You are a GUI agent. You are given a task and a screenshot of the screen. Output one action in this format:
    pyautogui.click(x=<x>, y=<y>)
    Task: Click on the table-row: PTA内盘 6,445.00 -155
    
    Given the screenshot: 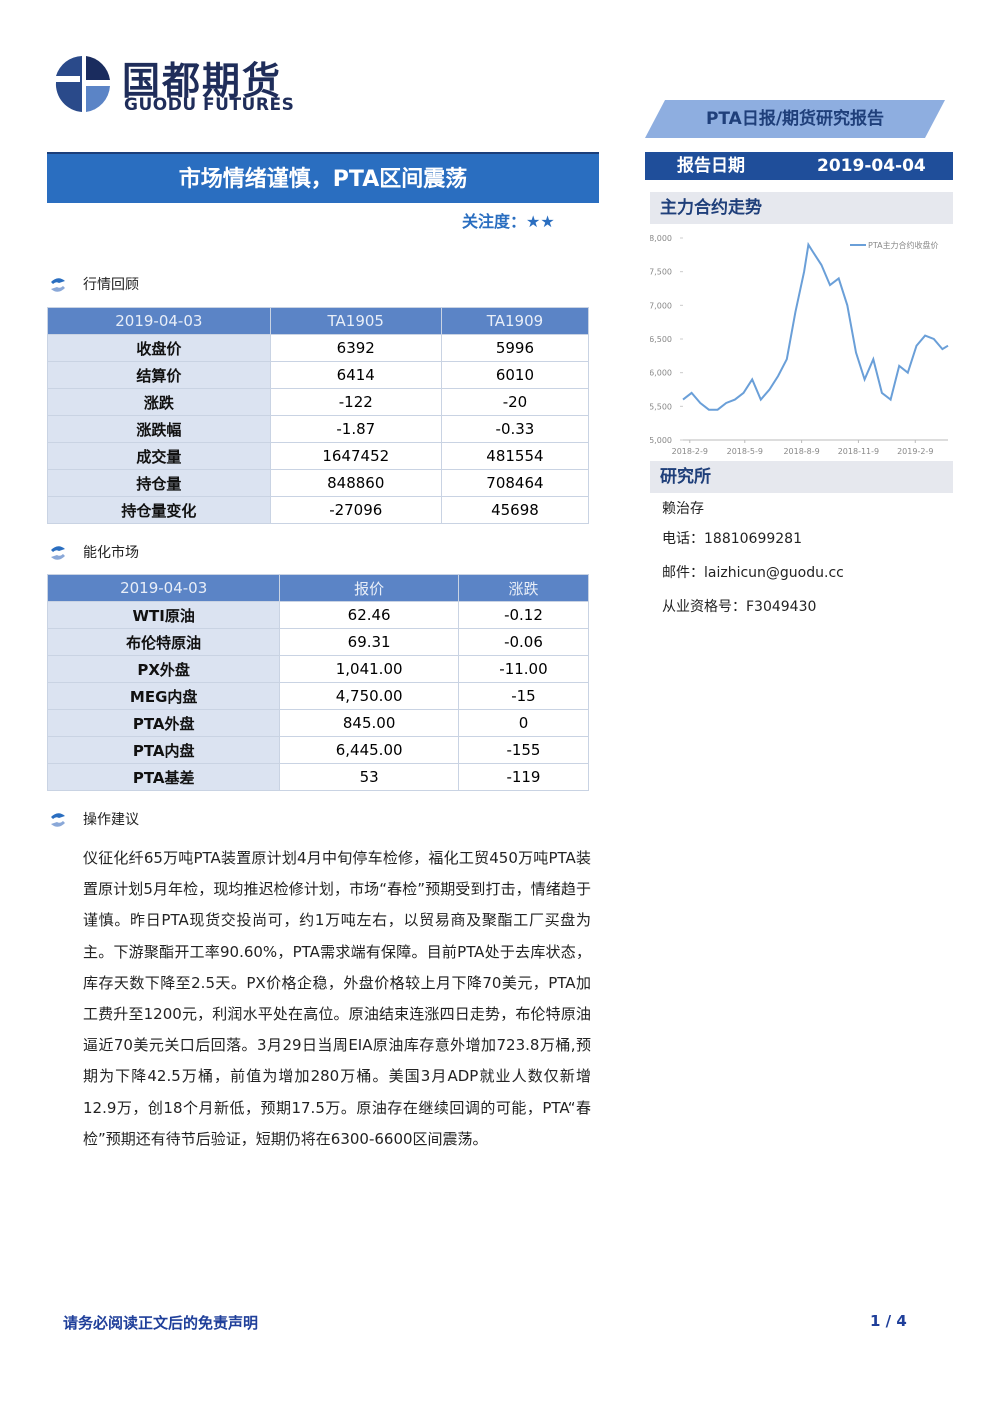 What is the action you would take?
    pyautogui.click(x=318, y=750)
    